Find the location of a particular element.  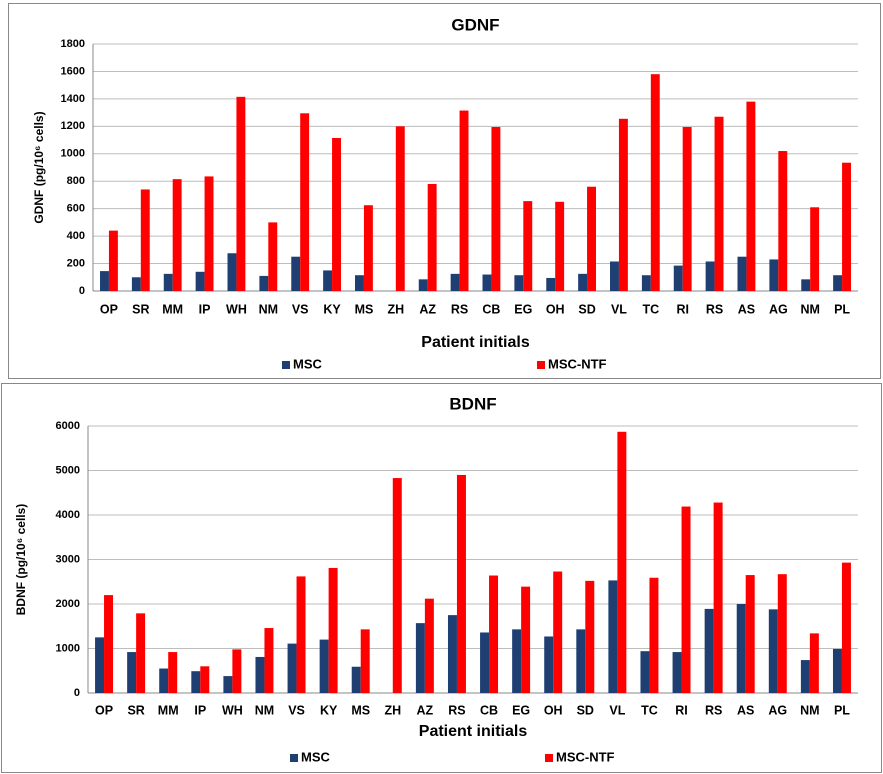

chart-title: GDNF is located at coordinates (475, 24).